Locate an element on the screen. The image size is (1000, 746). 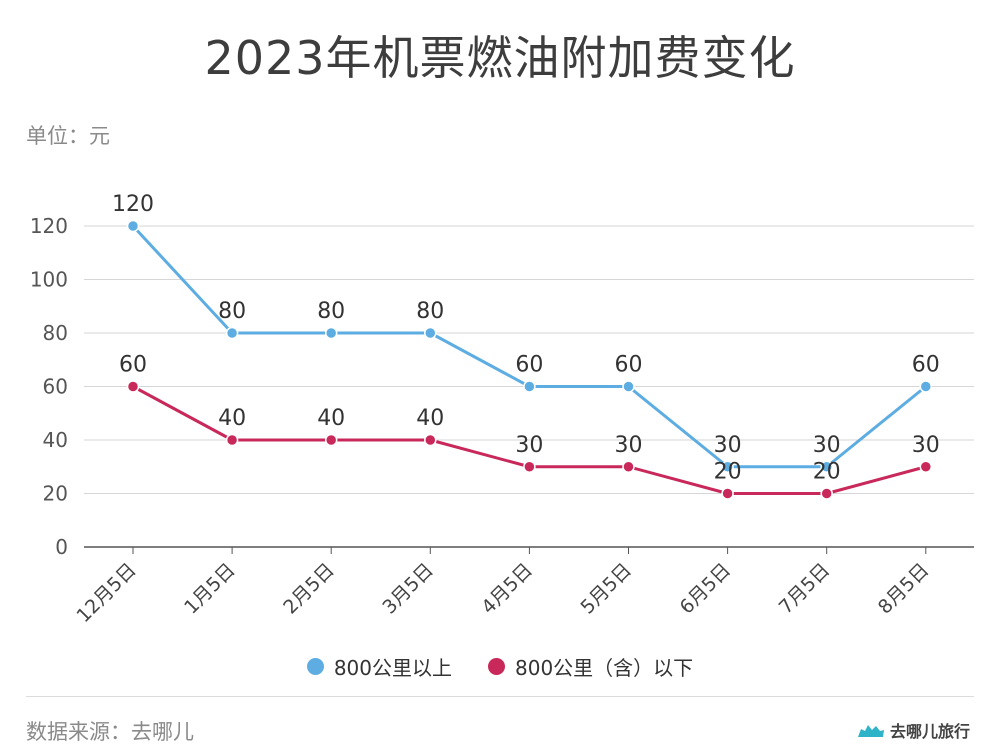
legend-label-series-2: 800公里（含）以下 is located at coordinates (604, 668).